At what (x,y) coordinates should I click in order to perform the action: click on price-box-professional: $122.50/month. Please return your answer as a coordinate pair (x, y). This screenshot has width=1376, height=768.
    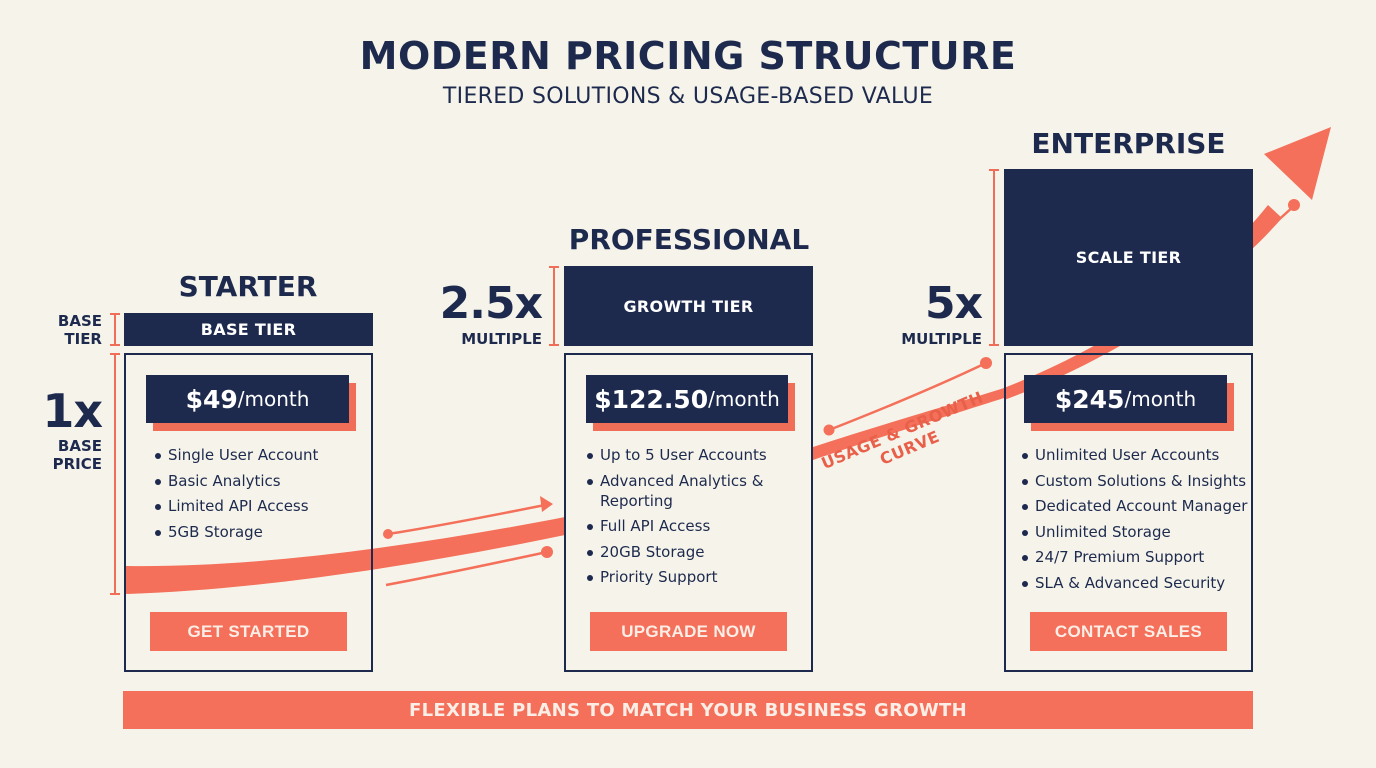
    Looking at the image, I should click on (687, 399).